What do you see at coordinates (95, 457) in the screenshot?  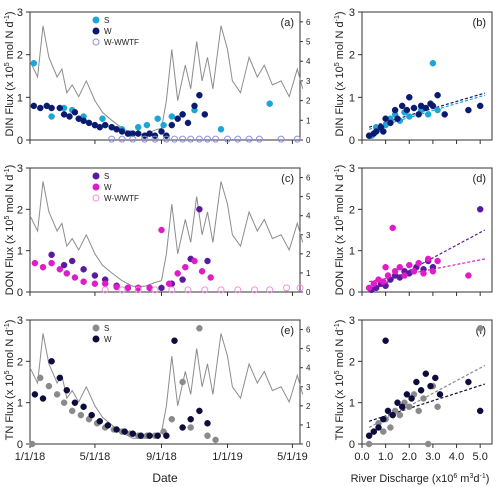 I see `x-tick-label: 5/1/18` at bounding box center [95, 457].